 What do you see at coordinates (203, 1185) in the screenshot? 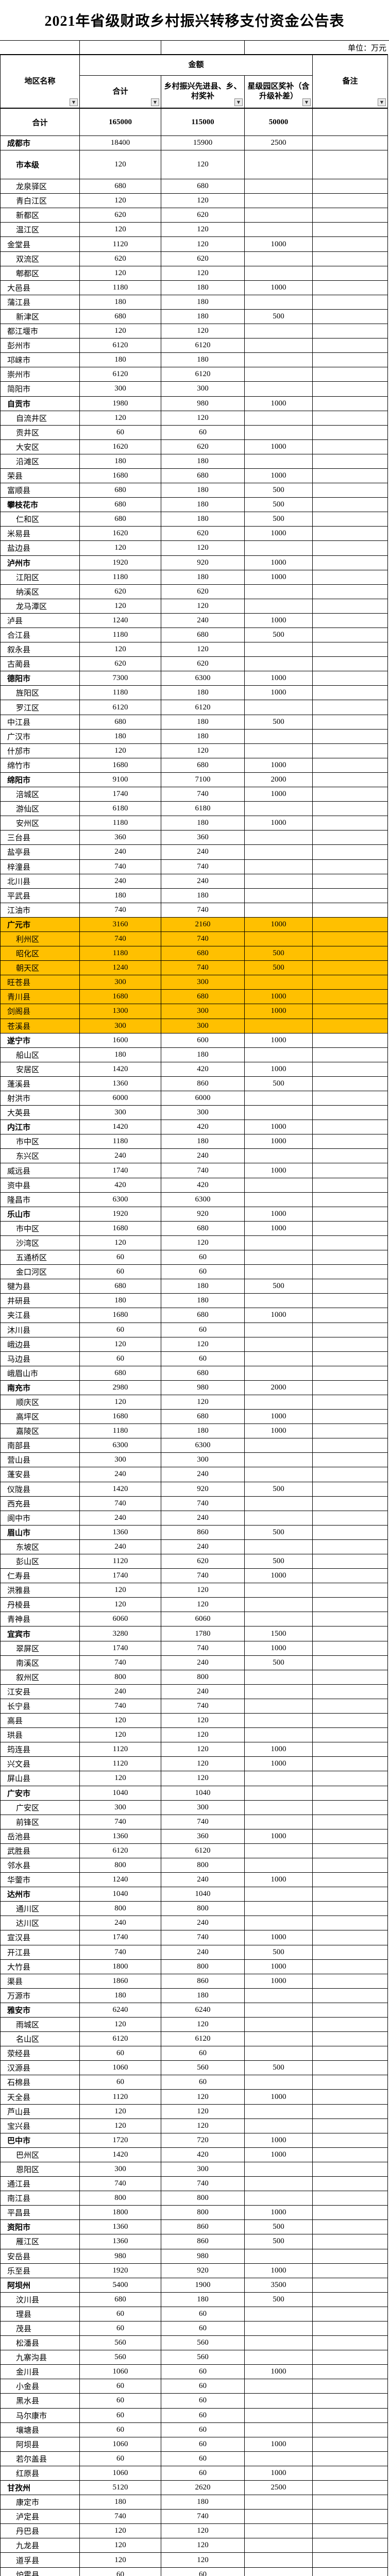
I see `advanced-award-cell: 420` at bounding box center [203, 1185].